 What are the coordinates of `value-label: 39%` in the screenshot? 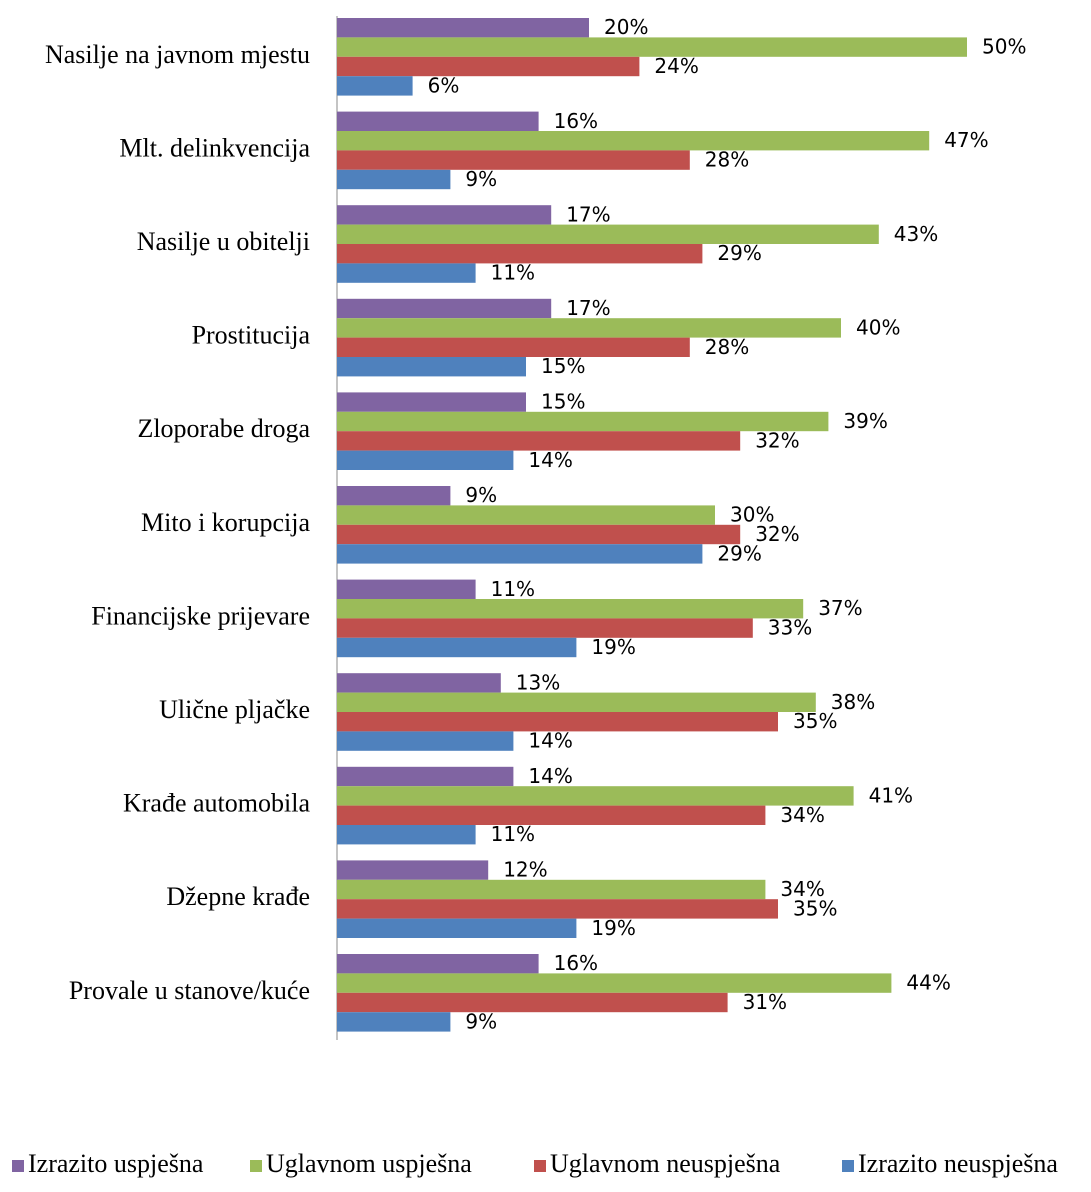 It's located at (865, 421).